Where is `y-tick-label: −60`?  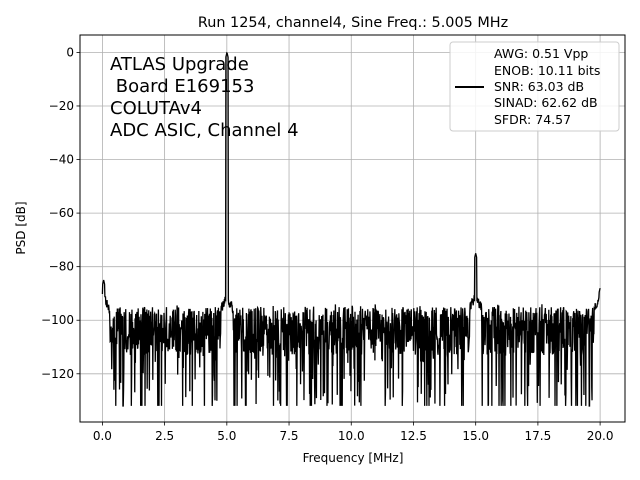 y-tick-label: −60 is located at coordinates (61, 213).